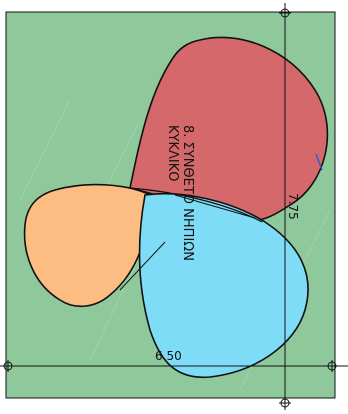  I want to click on marker-tick, so click(319, 162).